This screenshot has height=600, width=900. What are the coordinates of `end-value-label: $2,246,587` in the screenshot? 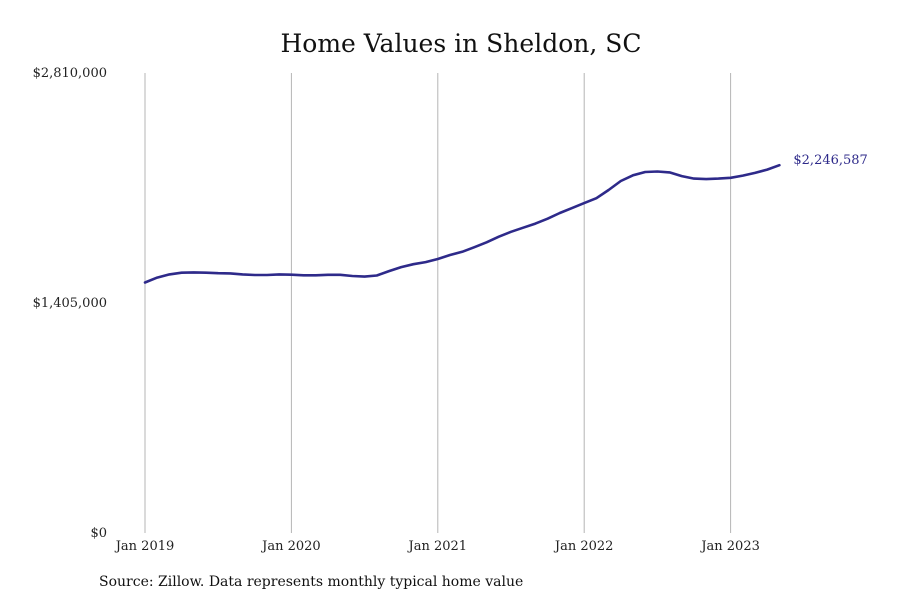 It's located at (830, 160).